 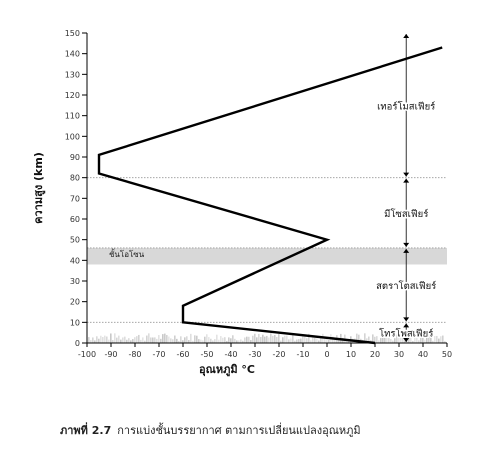 What do you see at coordinates (351, 354) in the screenshot?
I see `x-tick-label: 10` at bounding box center [351, 354].